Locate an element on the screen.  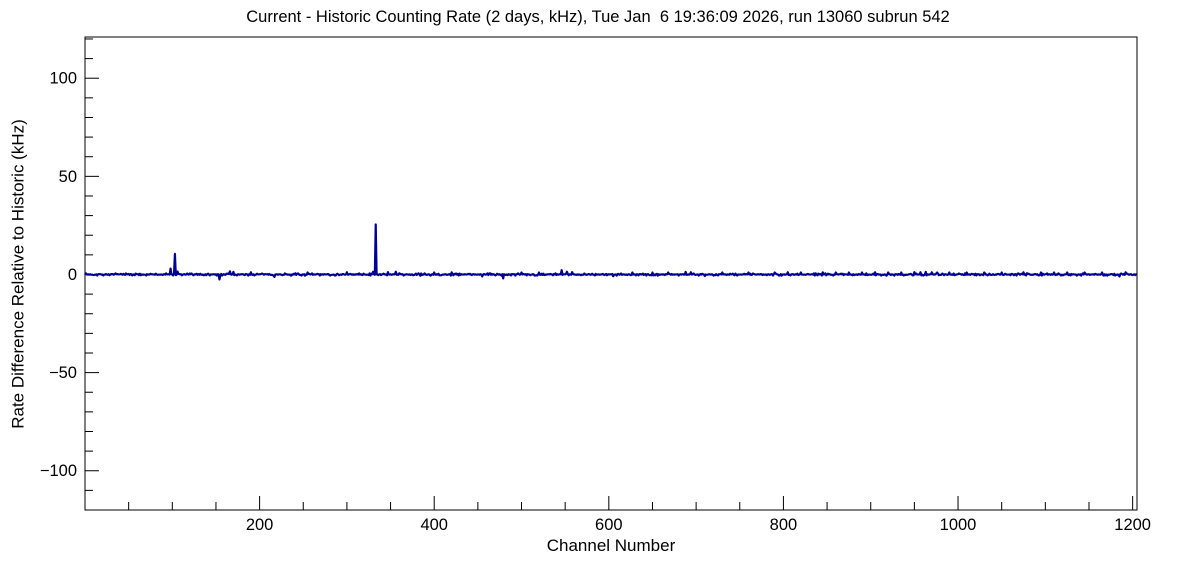
x-tick-label: 1000 is located at coordinates (958, 525).